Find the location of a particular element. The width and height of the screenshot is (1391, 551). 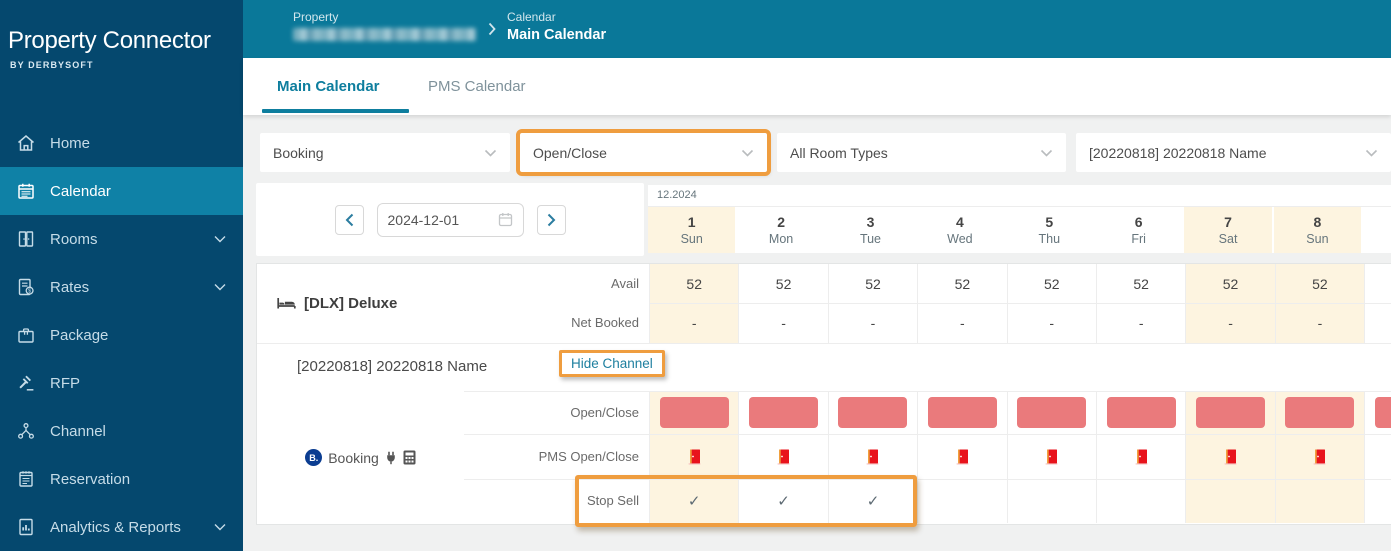

day-header: 8 Sun is located at coordinates (1317, 230).